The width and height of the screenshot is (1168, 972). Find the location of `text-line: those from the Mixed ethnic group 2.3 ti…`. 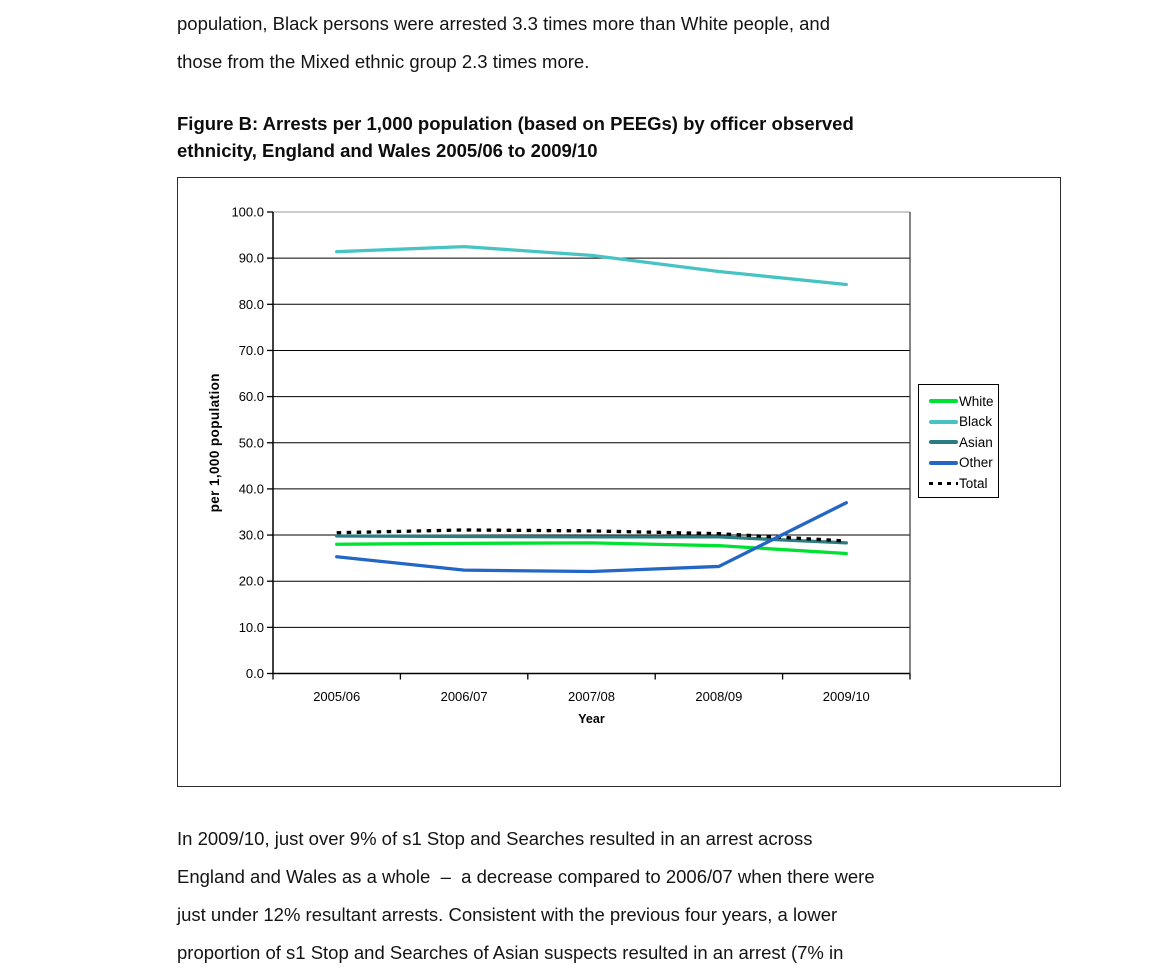

text-line: those from the Mixed ethnic group 2.3 ti… is located at coordinates (383, 61).